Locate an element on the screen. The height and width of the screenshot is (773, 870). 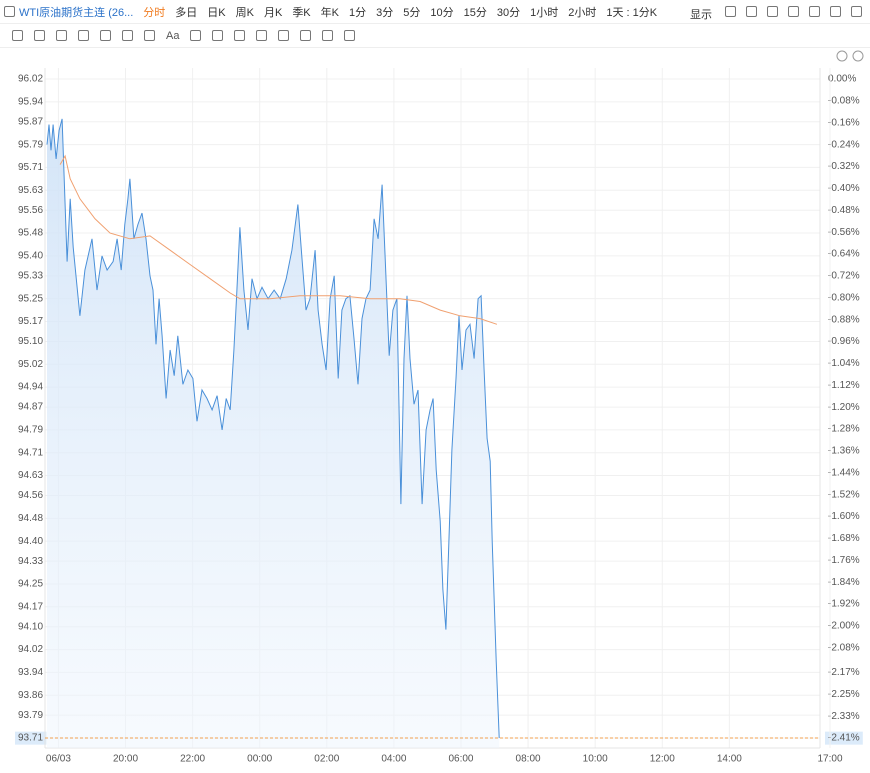
period-button: 10分 is located at coordinates (442, 12).